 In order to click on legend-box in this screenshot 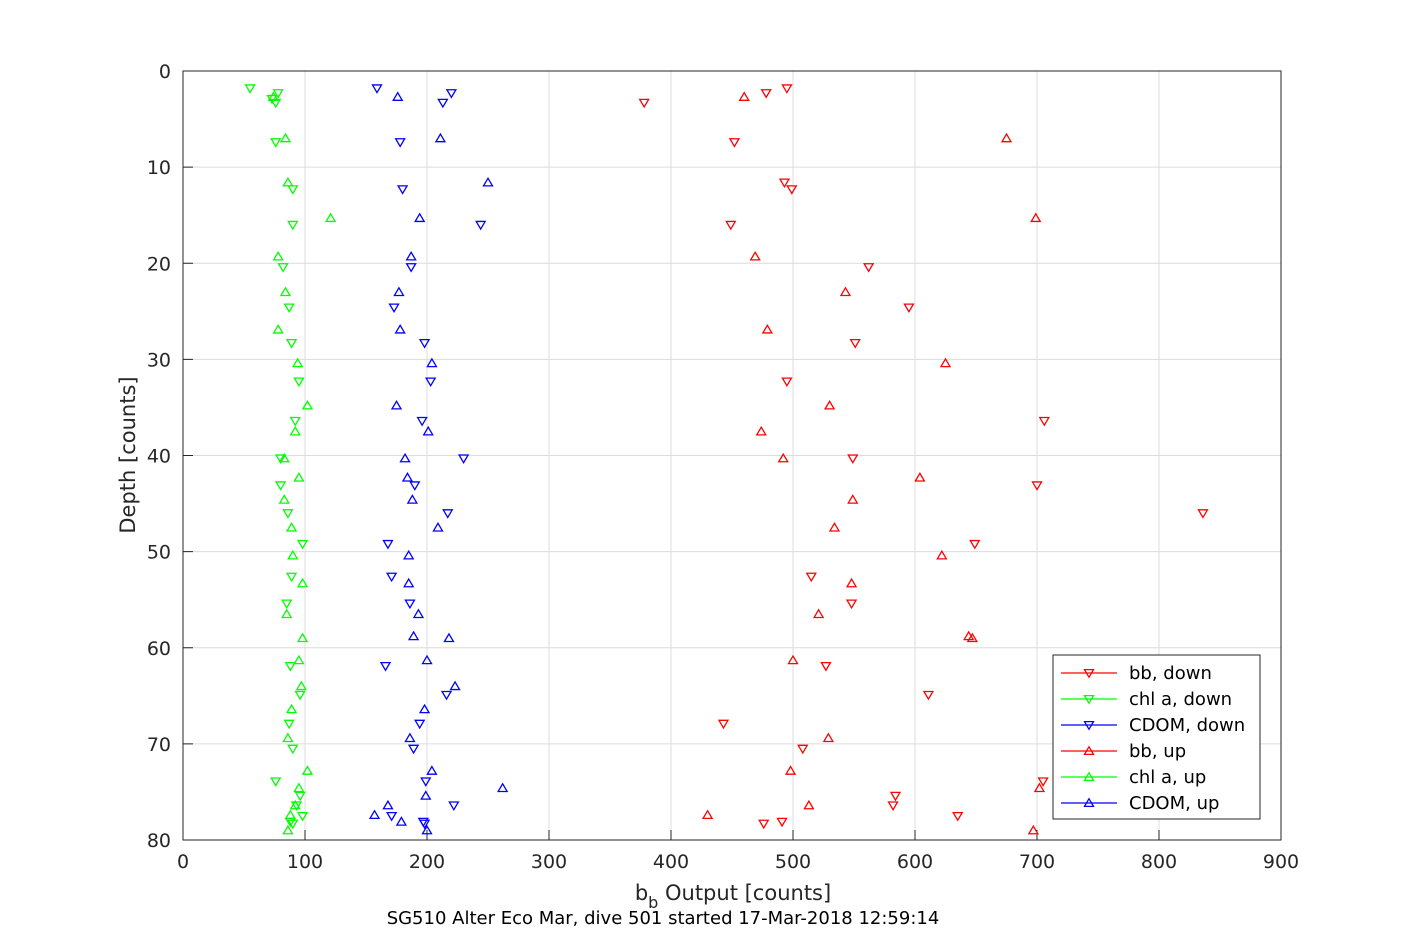, I will do `click(1156, 737)`.